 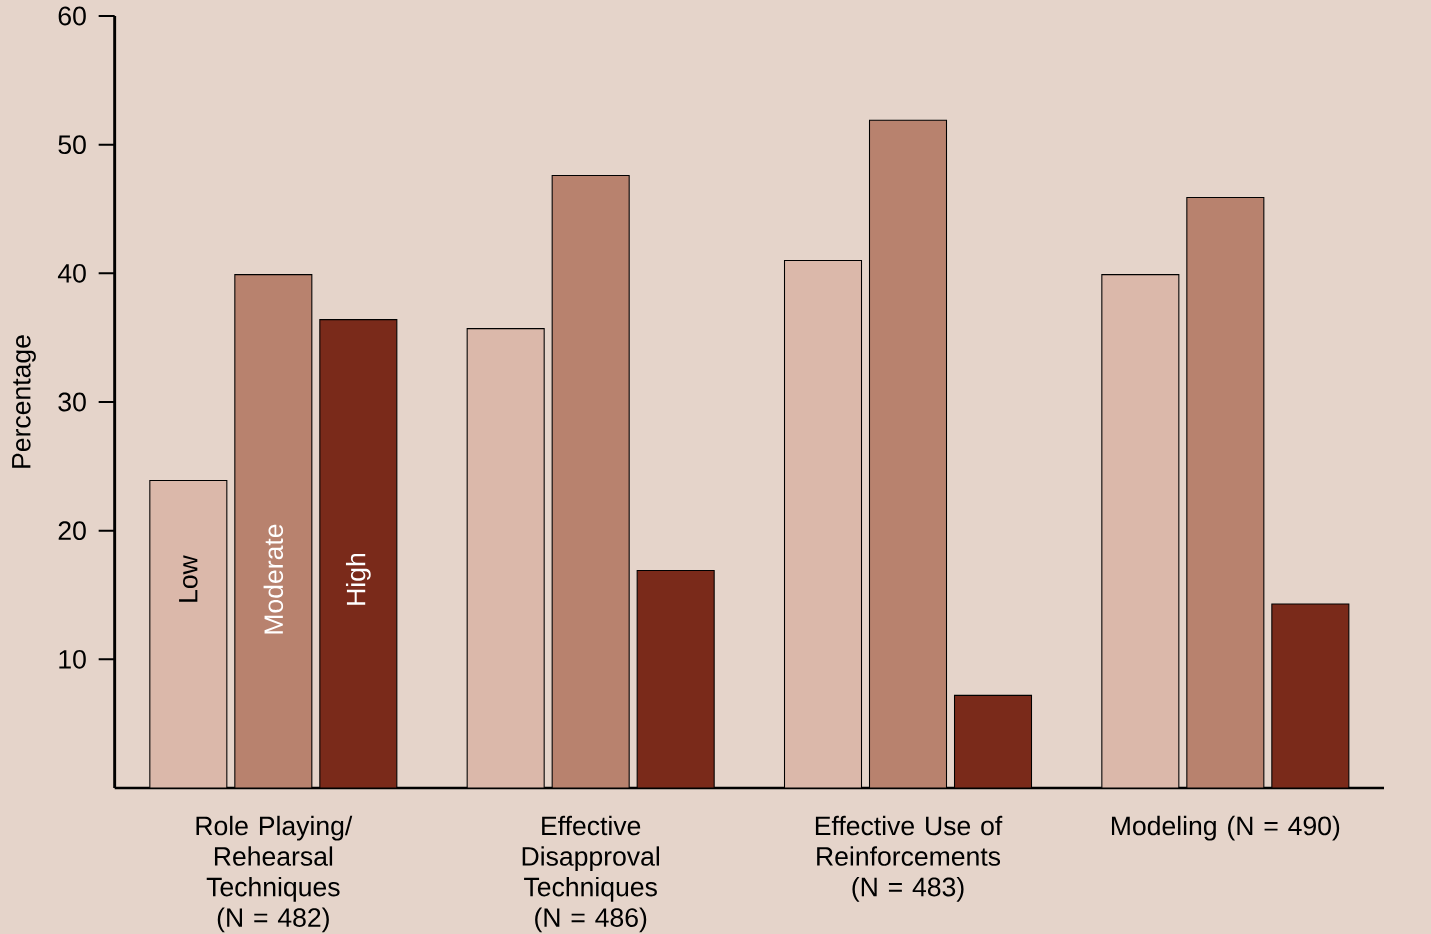 What do you see at coordinates (358, 579) in the screenshot?
I see `series-label: High` at bounding box center [358, 579].